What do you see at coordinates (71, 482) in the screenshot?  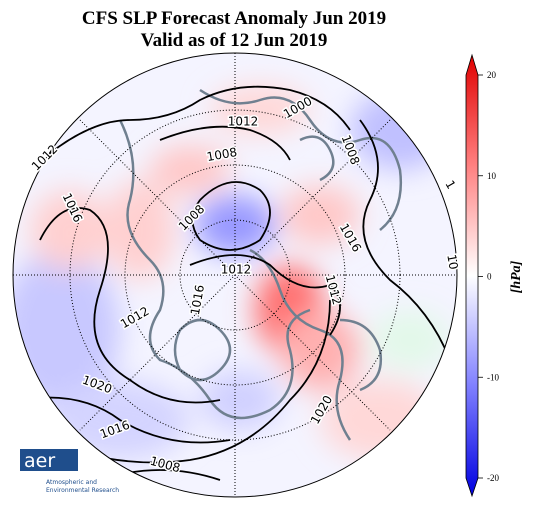 I see `logo-text: Atmospheric and` at bounding box center [71, 482].